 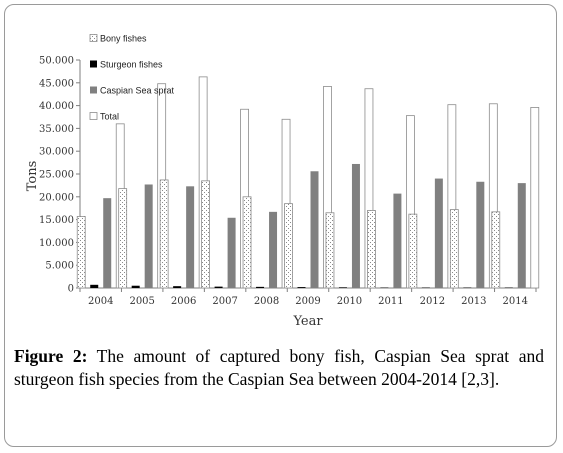 I want to click on x-tick-label: 2011, so click(x=390, y=301).